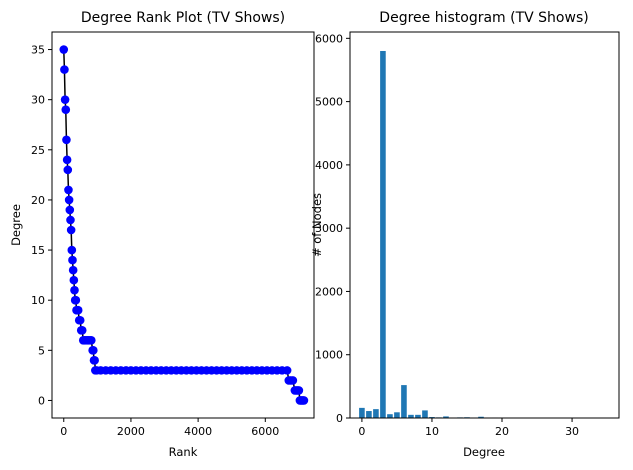 This screenshot has width=633, height=470. I want to click on histogram-x-ticks: 0 10 20 30, so click(468, 428).